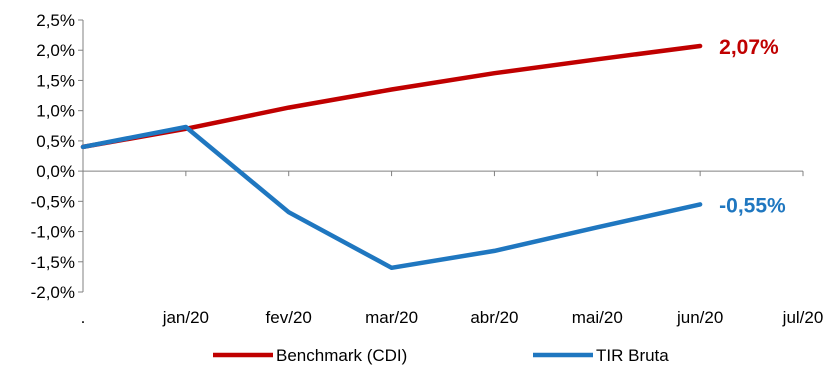 This screenshot has height=367, width=833. I want to click on y-tick-label: 1,0%, so click(55, 111).